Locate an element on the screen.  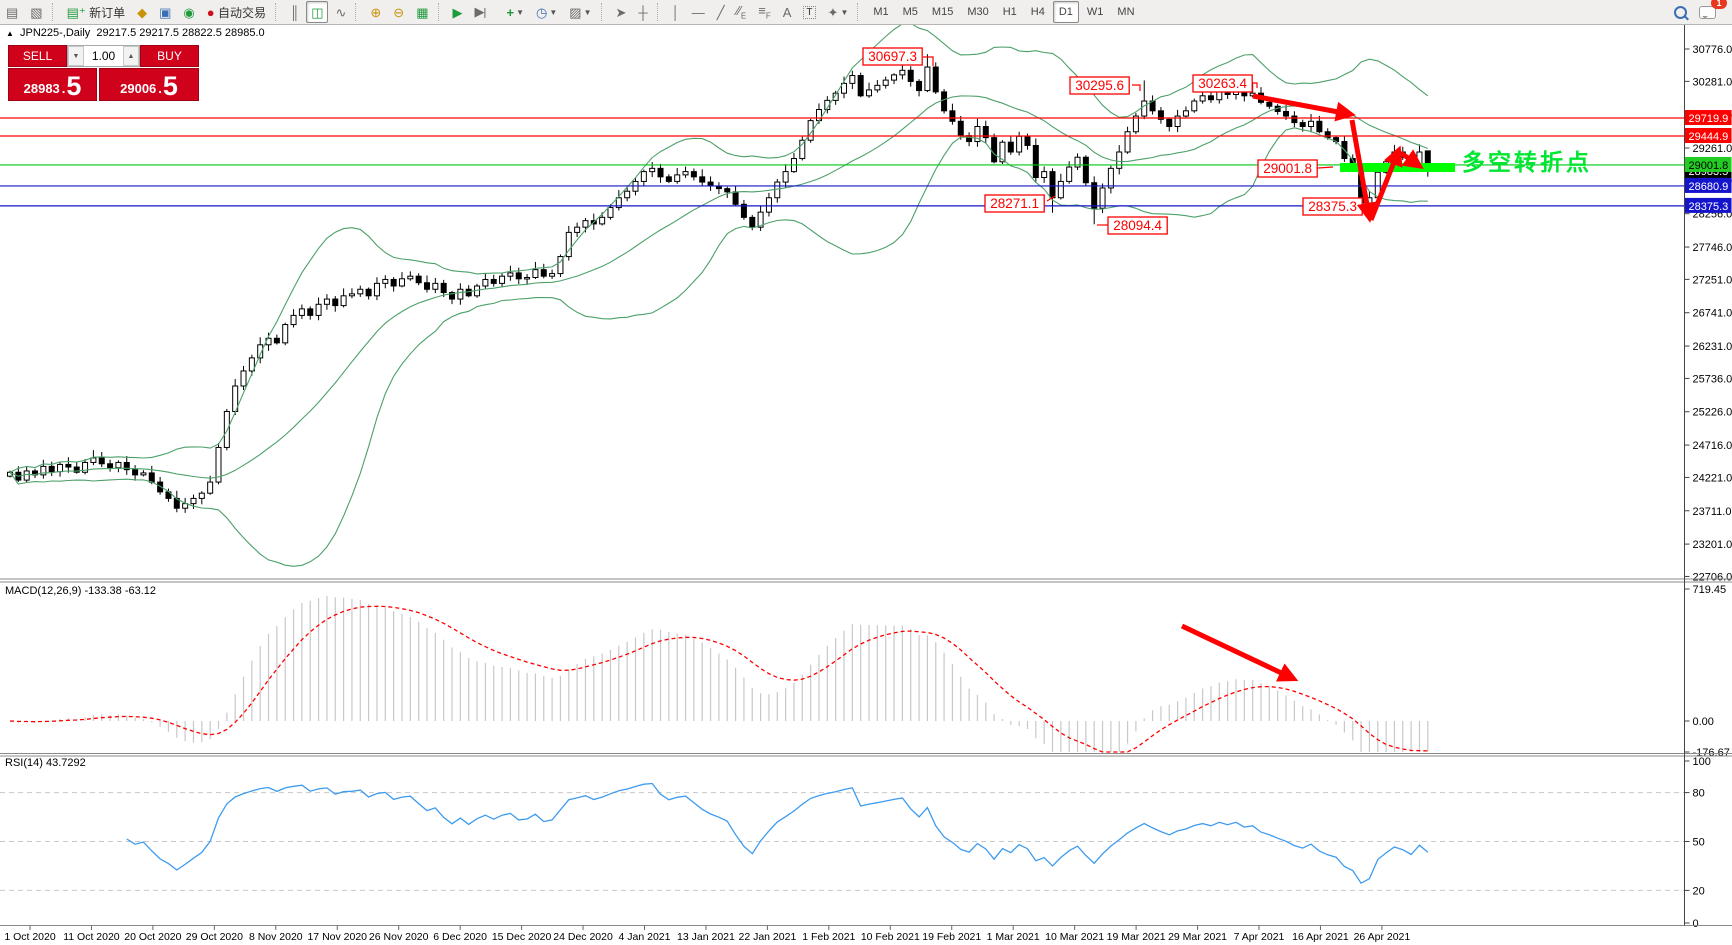
sell-button: SELL is located at coordinates (37, 56).